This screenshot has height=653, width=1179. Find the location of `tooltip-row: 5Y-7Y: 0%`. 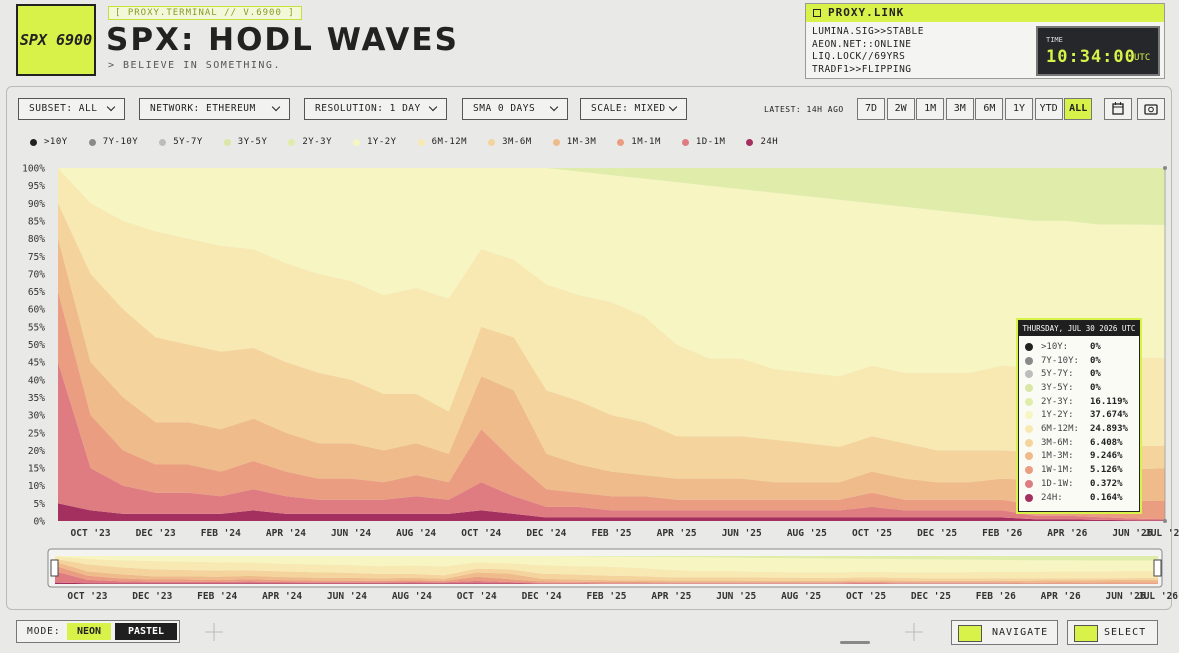

tooltip-row: 5Y-7Y: 0% is located at coordinates (1081, 374).